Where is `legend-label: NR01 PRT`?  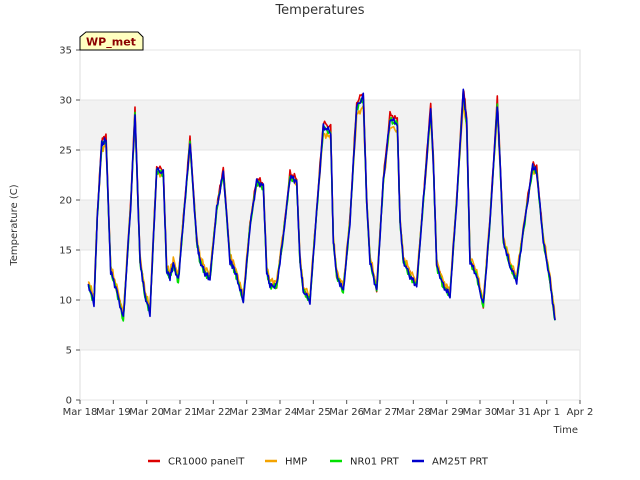
legend-label: NR01 PRT is located at coordinates (375, 462).